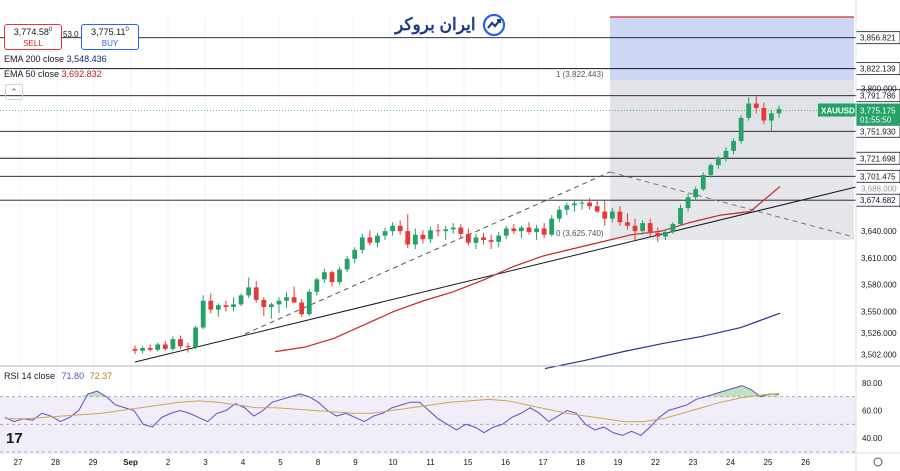  I want to click on time-tick-label: 16, so click(505, 462).